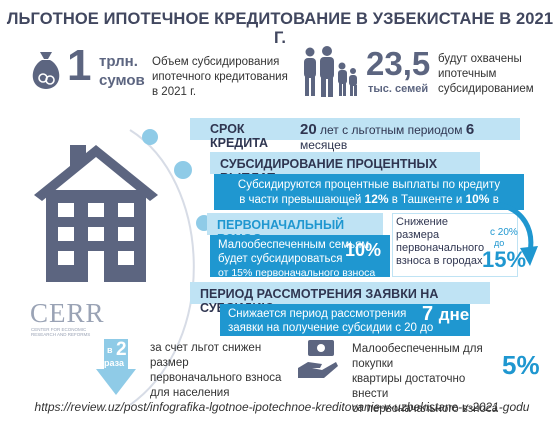  Describe the element at coordinates (79, 65) in the screenshot. I see `stat1-number: 1` at that location.